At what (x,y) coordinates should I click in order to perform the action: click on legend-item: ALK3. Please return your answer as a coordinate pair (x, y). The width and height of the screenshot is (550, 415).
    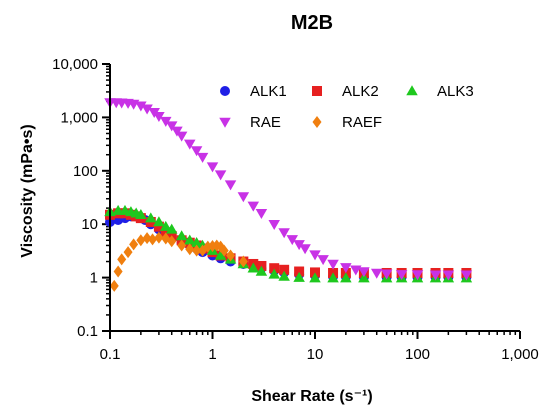
    Looking at the image, I should click on (440, 91).